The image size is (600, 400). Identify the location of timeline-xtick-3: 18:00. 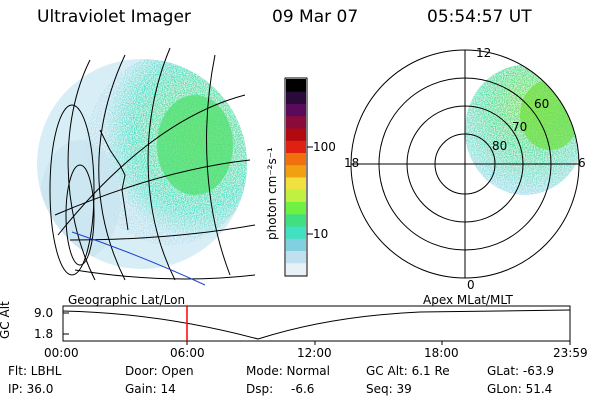
(441, 353).